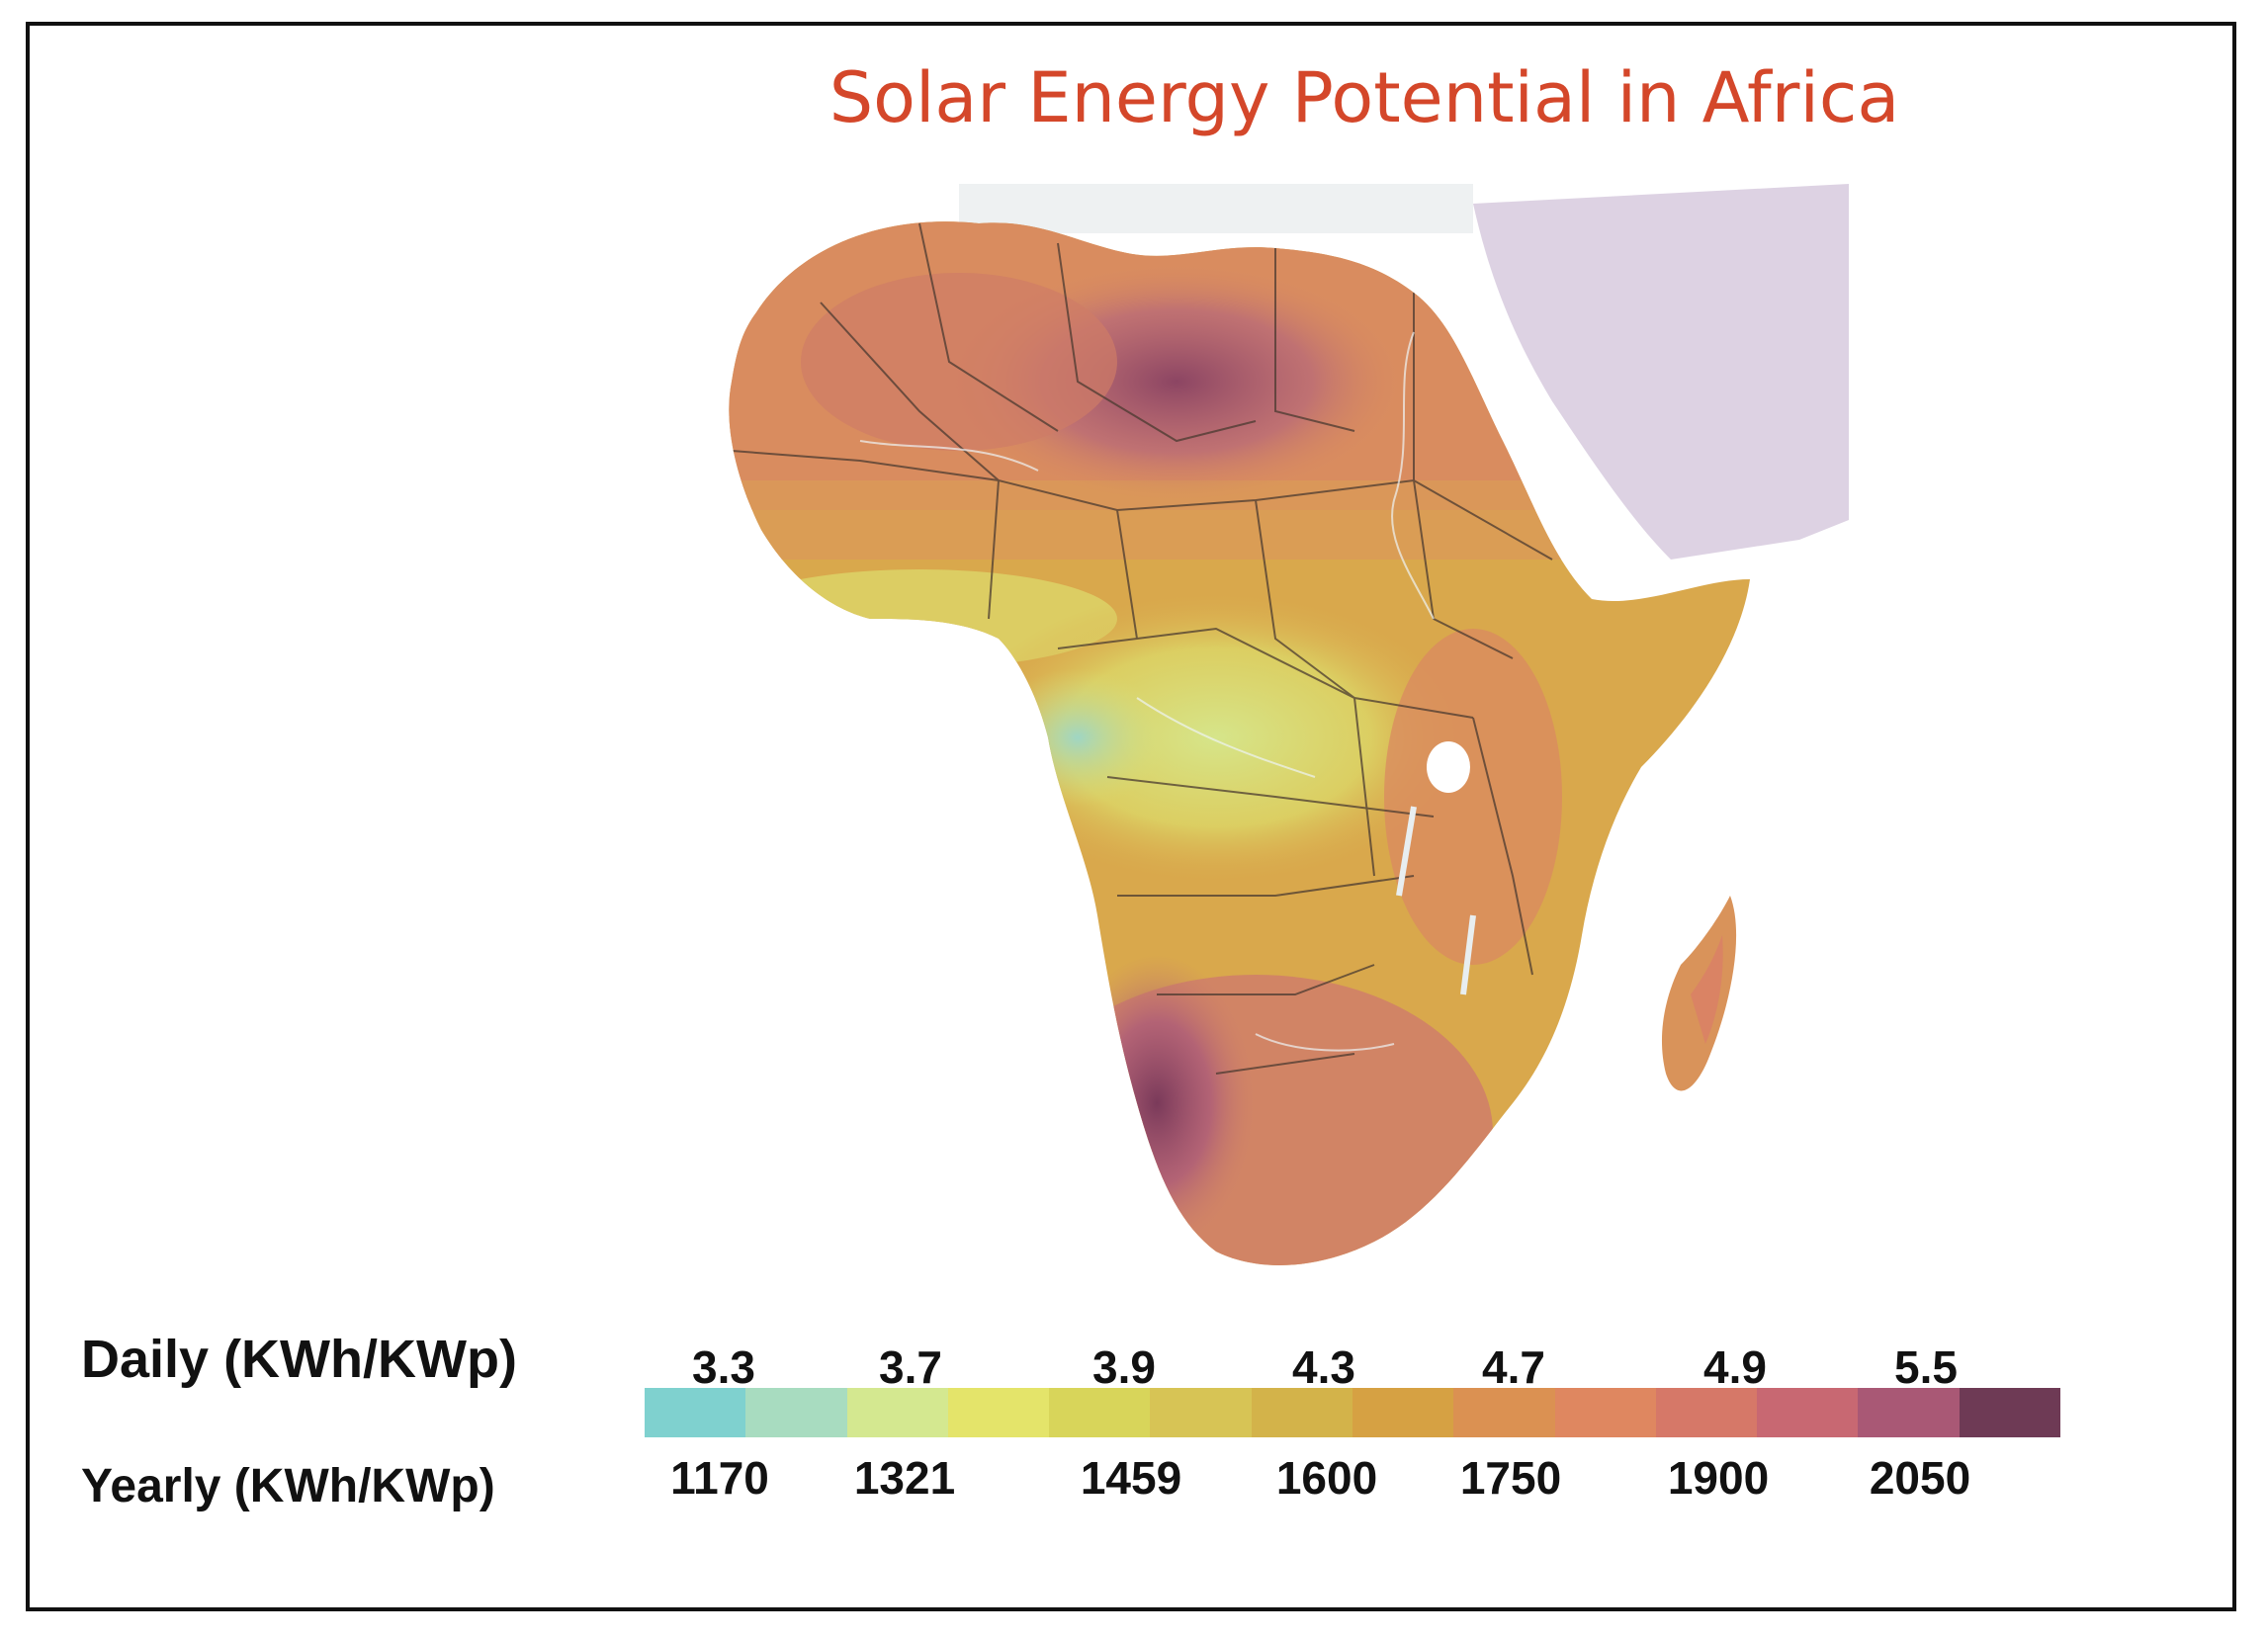 The image size is (2268, 1640). What do you see at coordinates (905, 1478) in the screenshot?
I see `yearly-tick-label: 1321` at bounding box center [905, 1478].